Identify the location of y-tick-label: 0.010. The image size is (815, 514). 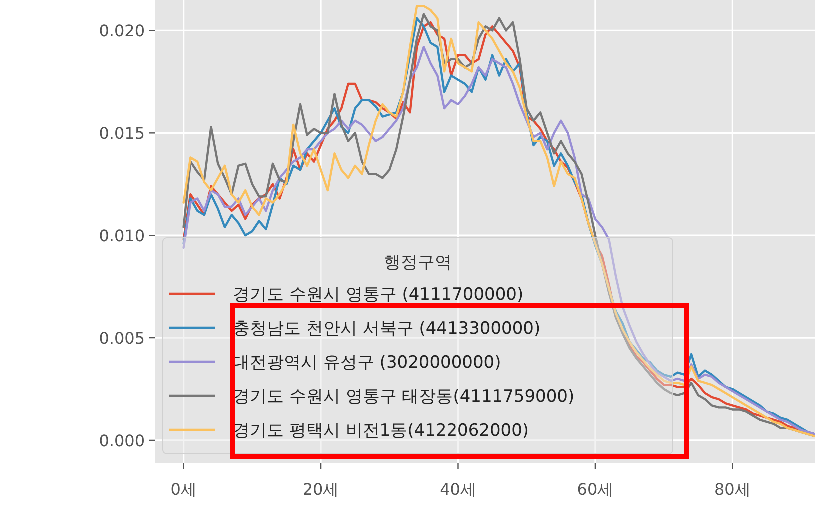
(122, 236).